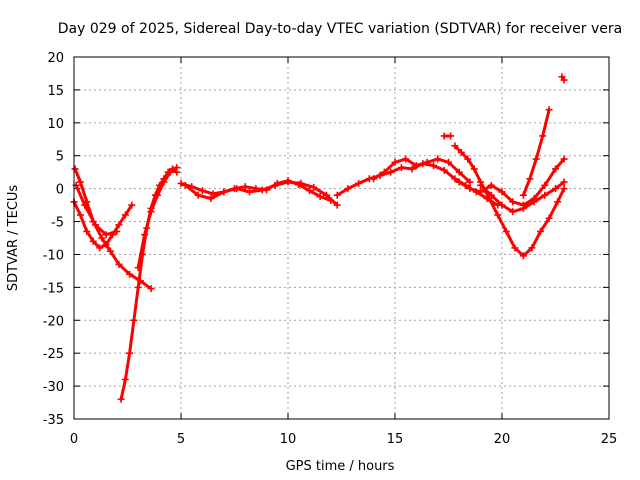 Image resolution: width=640 pixels, height=480 pixels. Describe the element at coordinates (536, 152) in the screenshot. I see `series-track-n` at that location.